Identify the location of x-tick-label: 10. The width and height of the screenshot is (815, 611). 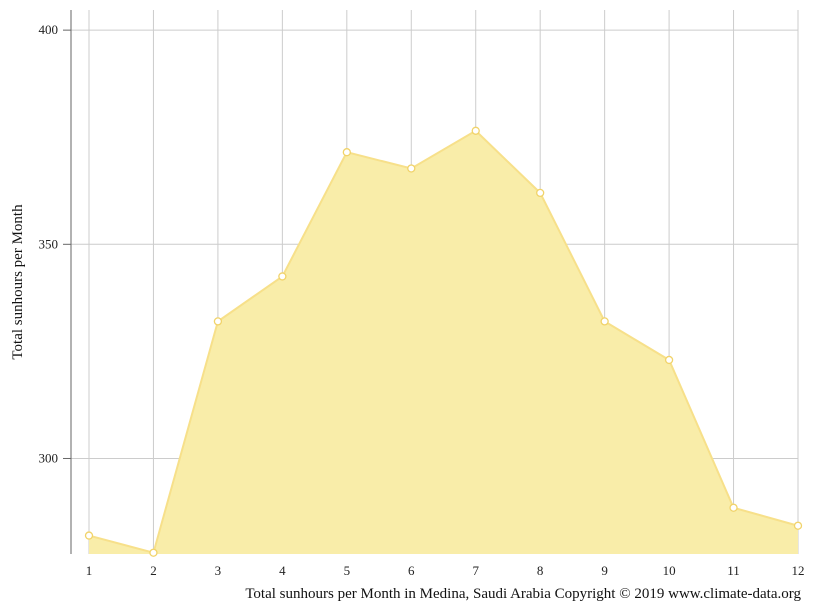
(669, 570).